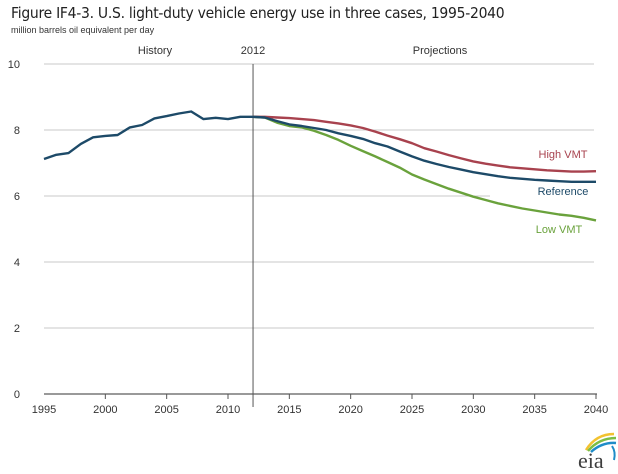  I want to click on x-tick-label: 2015, so click(289, 410).